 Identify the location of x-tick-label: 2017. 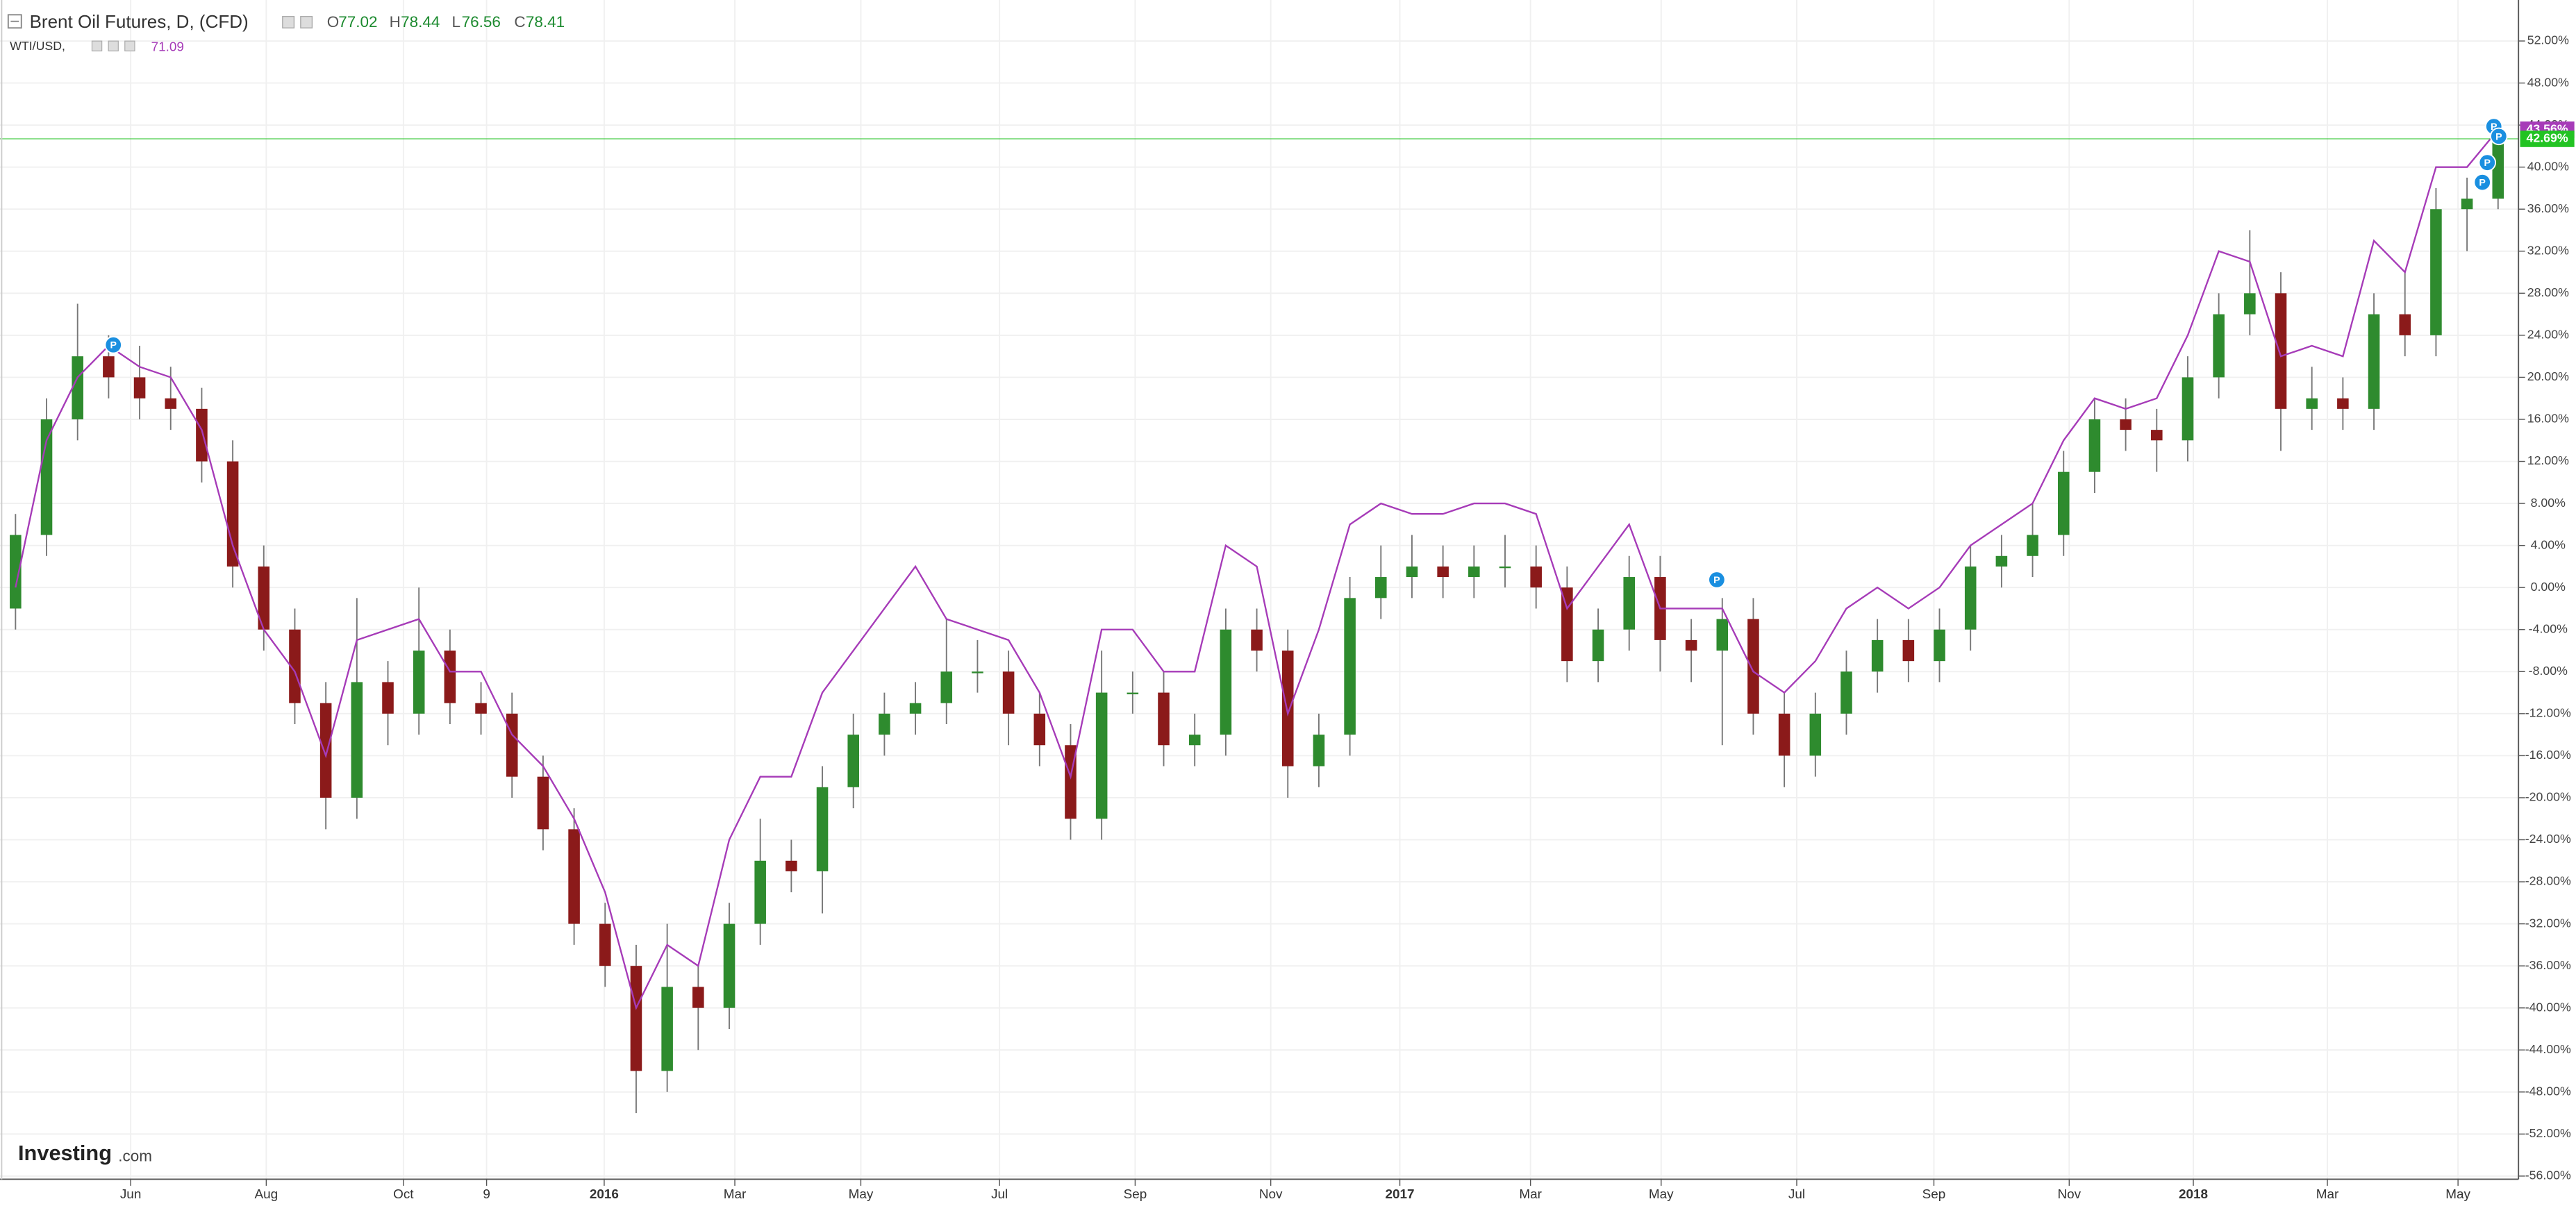
(1400, 1195).